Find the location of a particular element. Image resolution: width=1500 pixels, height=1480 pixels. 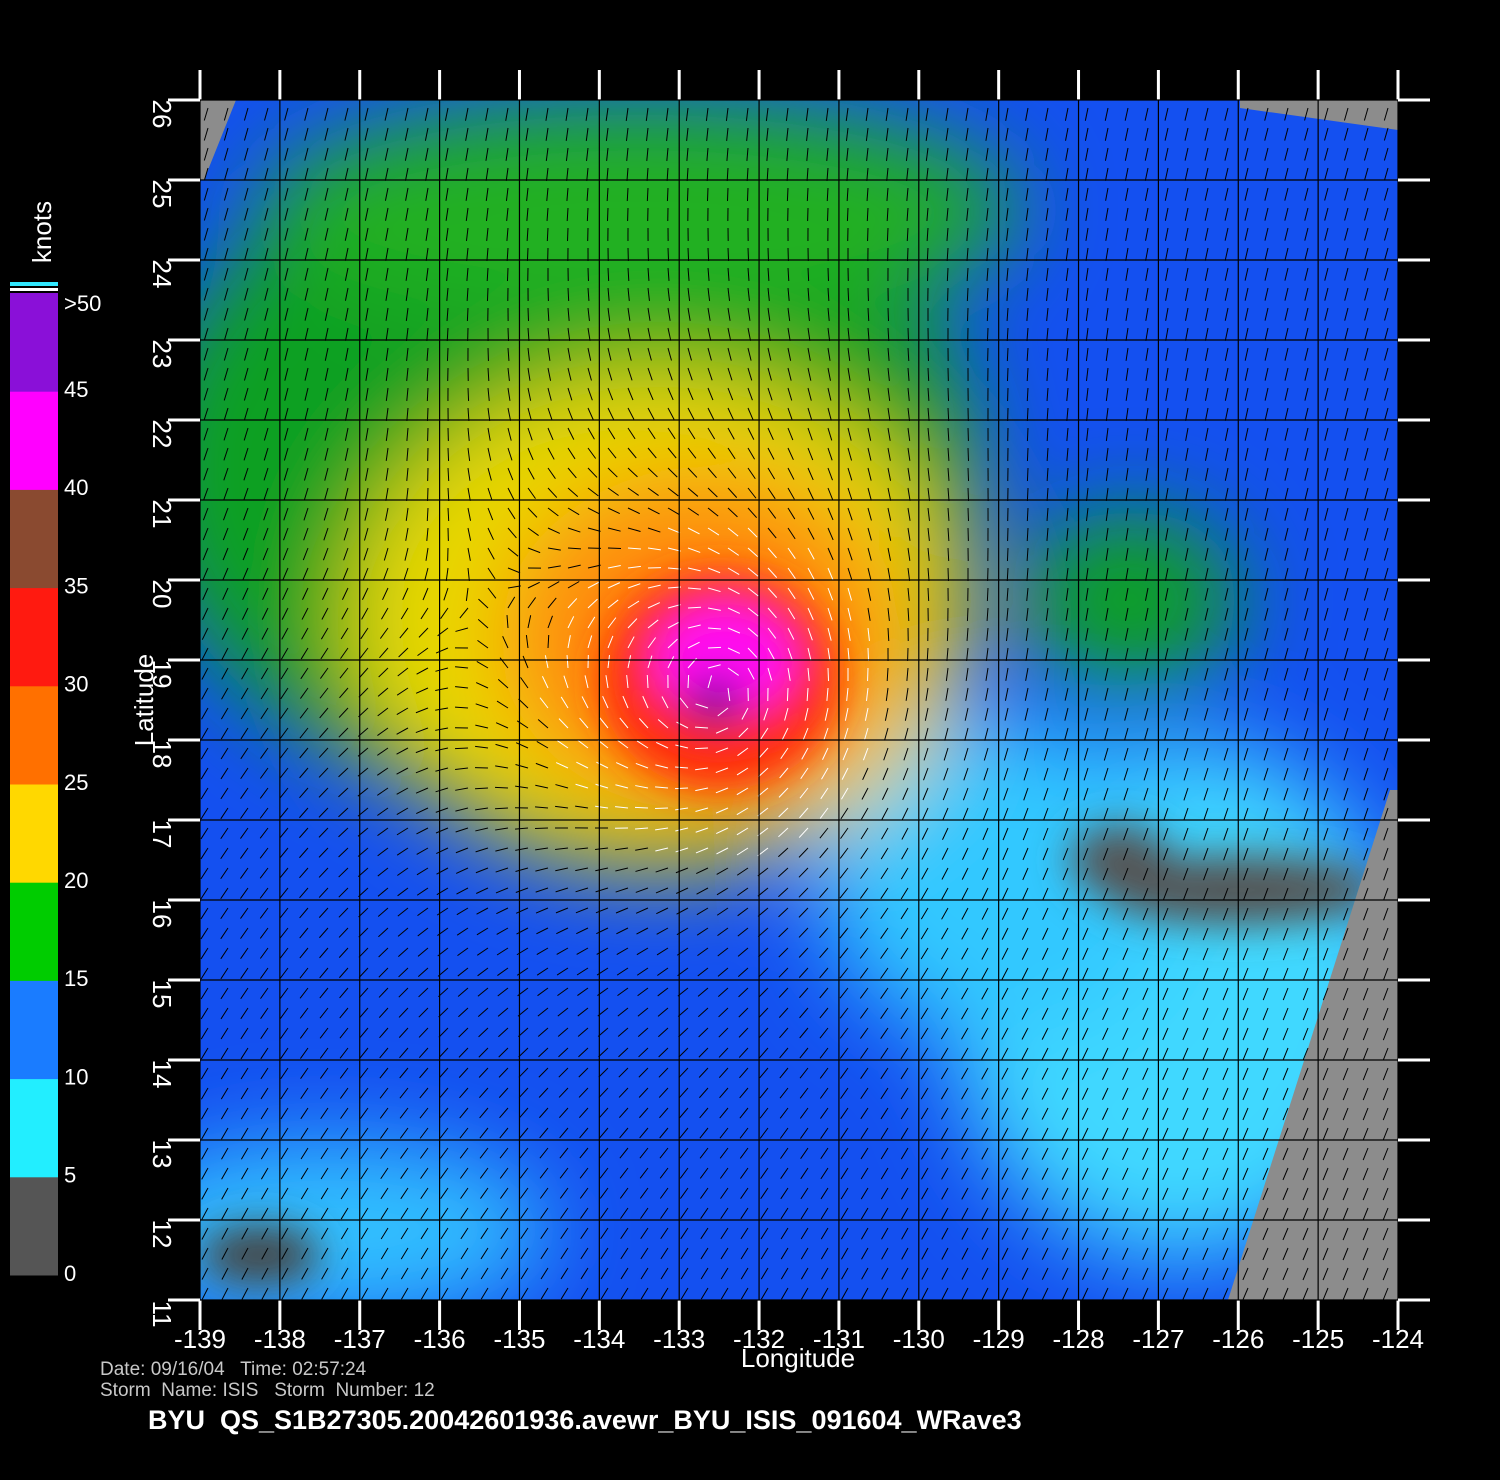

colorbar-tick-label: 15 is located at coordinates (76, 978).